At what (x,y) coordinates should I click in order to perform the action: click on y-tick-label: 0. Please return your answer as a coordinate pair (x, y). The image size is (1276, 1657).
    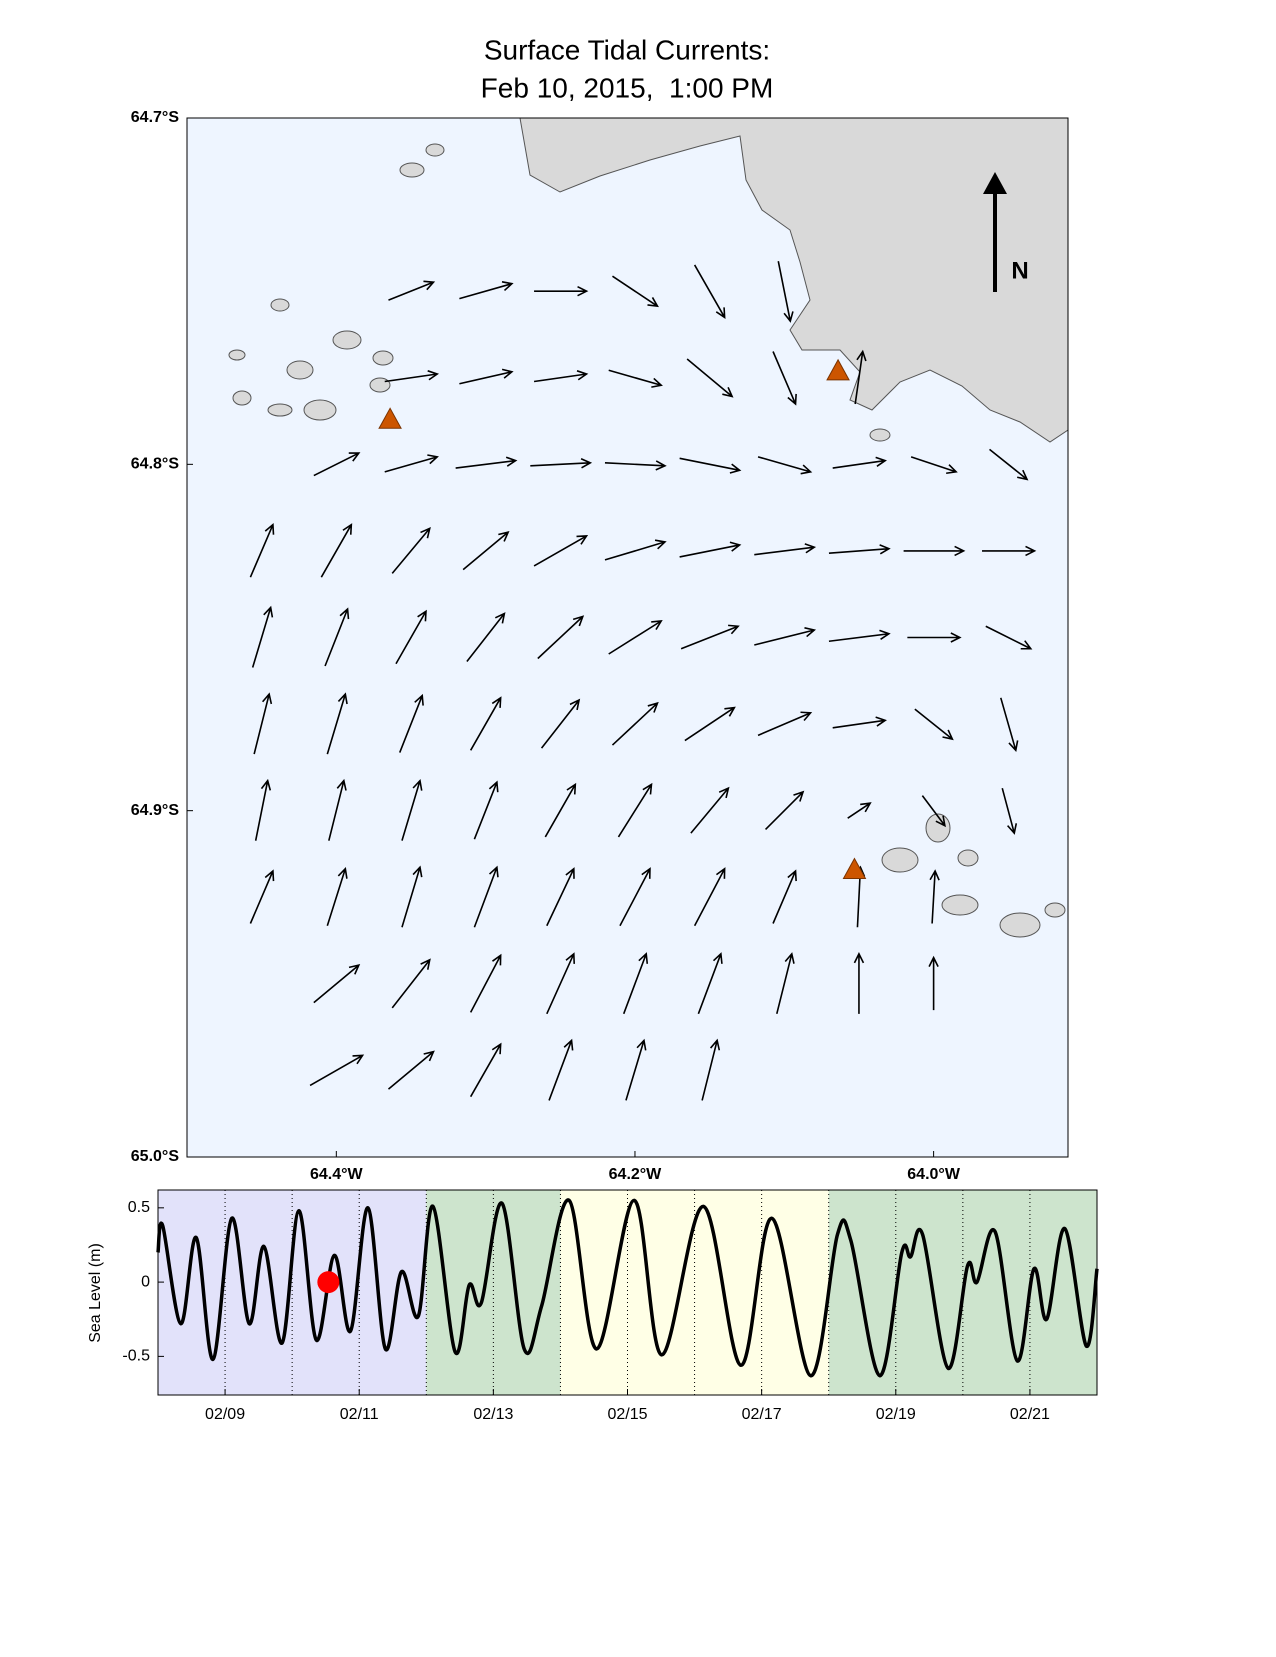
    Looking at the image, I should click on (145, 1281).